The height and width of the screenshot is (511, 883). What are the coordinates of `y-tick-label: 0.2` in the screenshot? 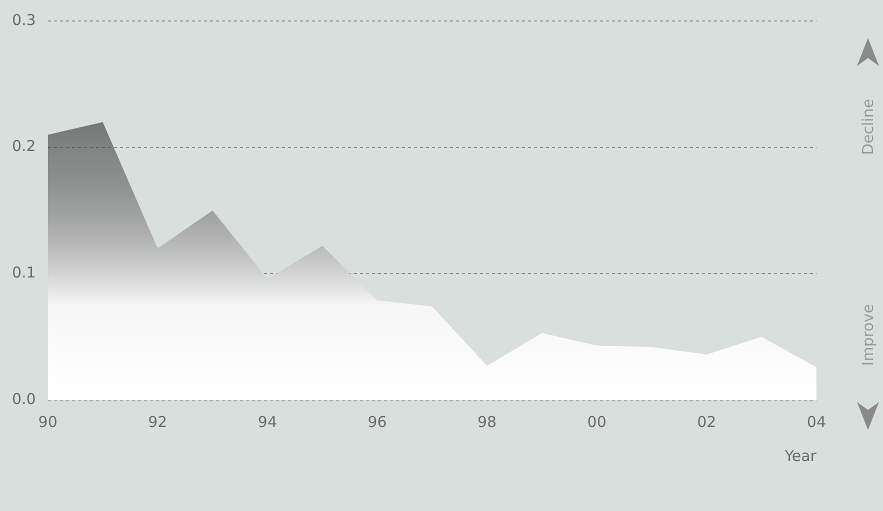 It's located at (24, 146).